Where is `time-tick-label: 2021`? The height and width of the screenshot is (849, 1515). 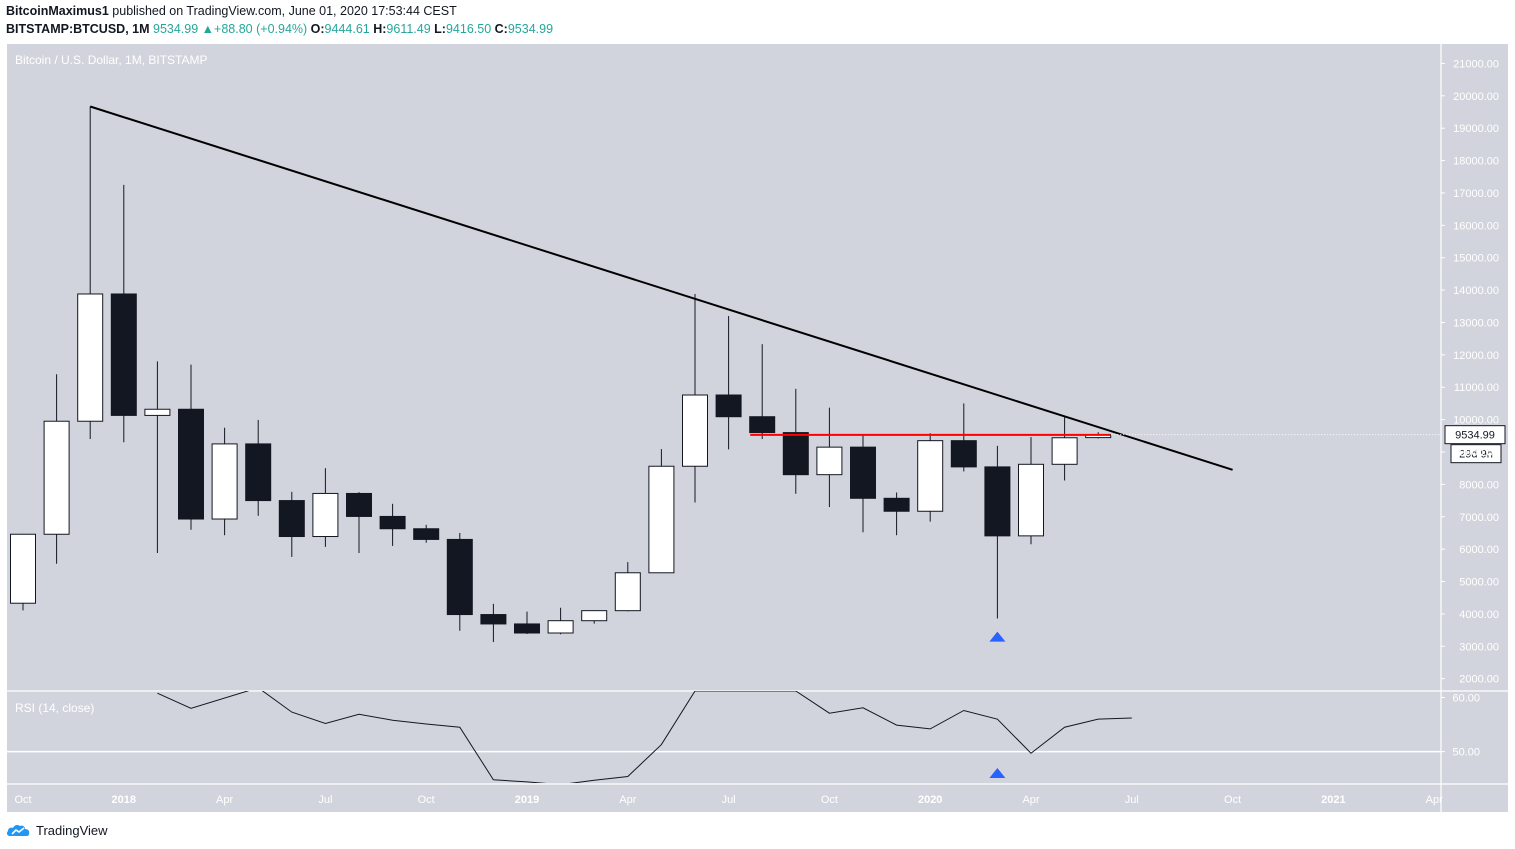 time-tick-label: 2021 is located at coordinates (1333, 800).